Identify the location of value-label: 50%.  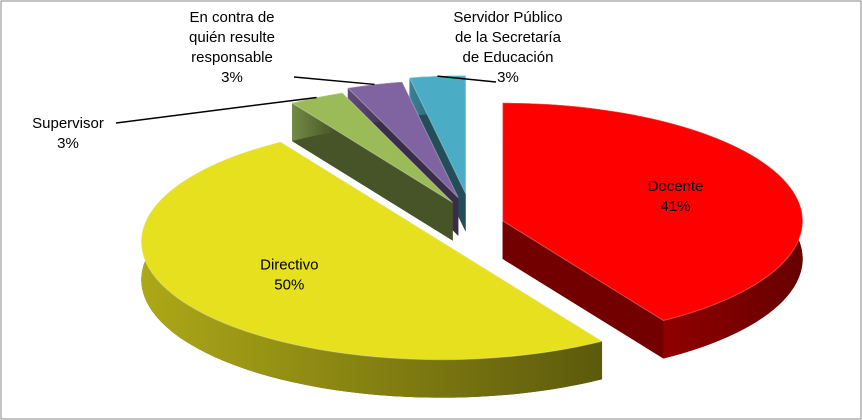
(289, 285).